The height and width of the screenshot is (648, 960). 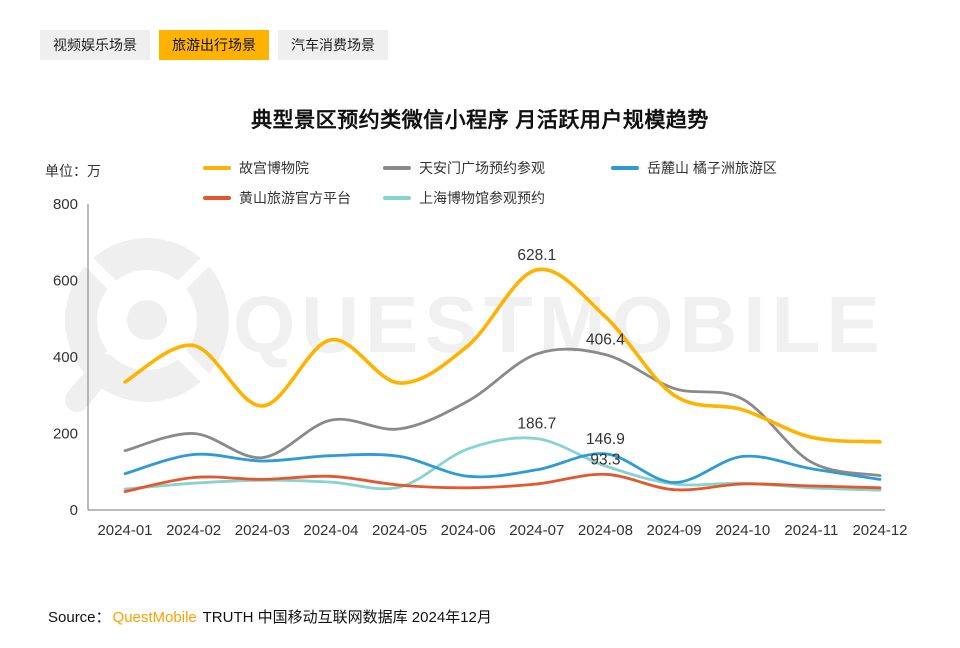 What do you see at coordinates (480, 120) in the screenshot?
I see `chart-title: 典型景区预约类微信小程序 月活跃用户规模趋势` at bounding box center [480, 120].